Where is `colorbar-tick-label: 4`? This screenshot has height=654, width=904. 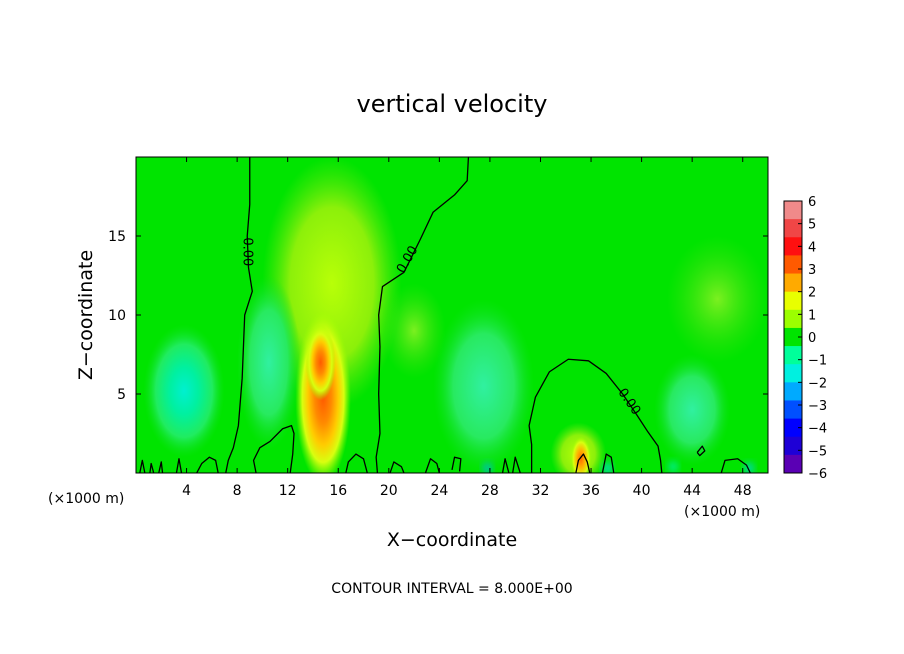
colorbar-tick-label: 4 is located at coordinates (812, 247).